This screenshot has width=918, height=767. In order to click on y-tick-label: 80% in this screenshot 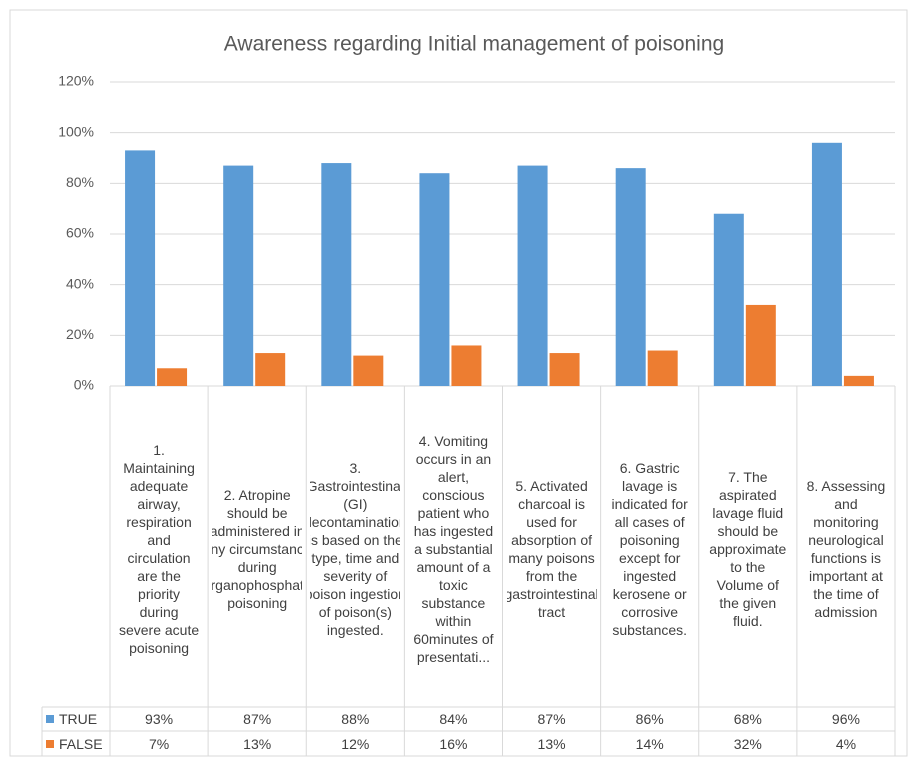, I will do `click(80, 182)`.